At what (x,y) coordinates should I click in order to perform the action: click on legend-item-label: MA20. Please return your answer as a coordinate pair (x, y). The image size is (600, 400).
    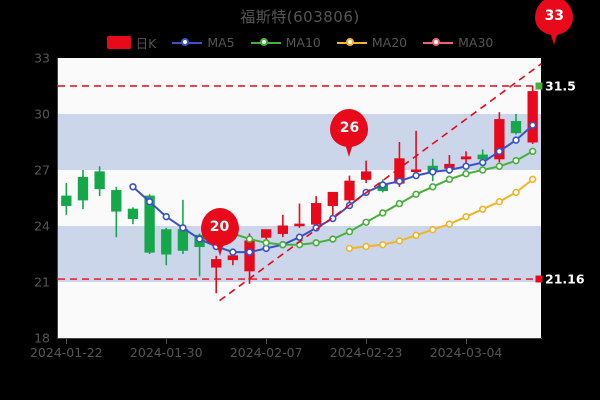
    Looking at the image, I should click on (389, 42).